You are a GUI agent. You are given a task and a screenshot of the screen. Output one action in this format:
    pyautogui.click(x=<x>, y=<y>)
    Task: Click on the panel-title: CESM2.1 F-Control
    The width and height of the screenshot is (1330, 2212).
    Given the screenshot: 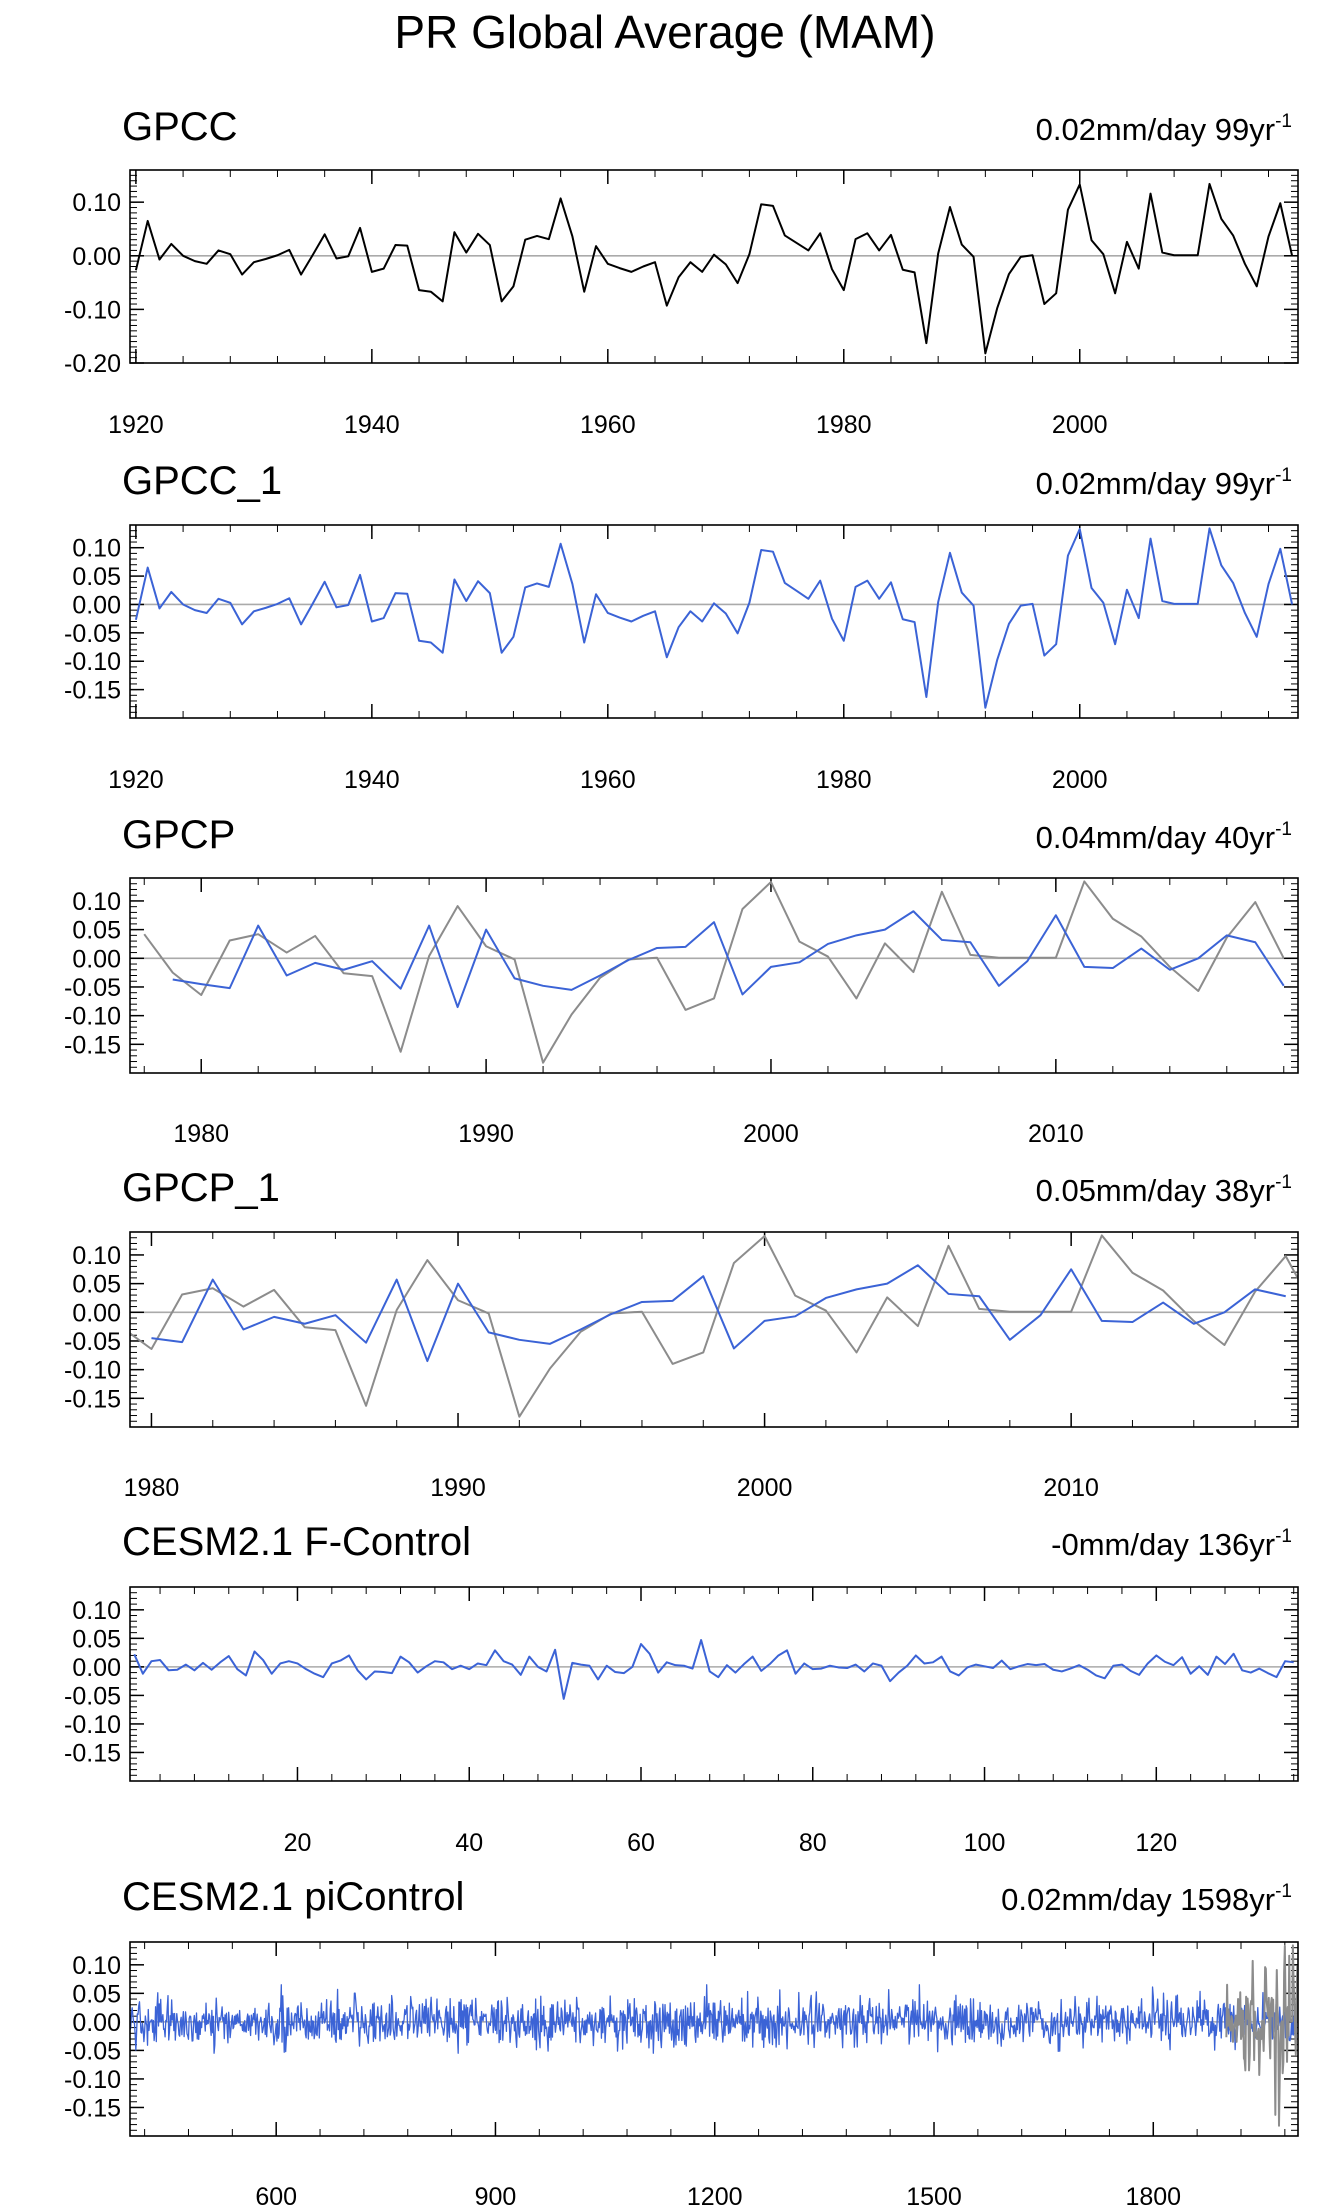 What is the action you would take?
    pyautogui.click(x=296, y=1542)
    